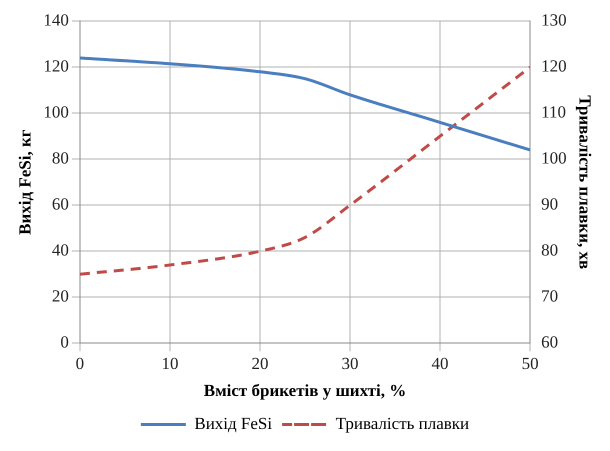 The image size is (610, 451). Describe the element at coordinates (549, 250) in the screenshot. I see `y2-tick-label: 80` at that location.